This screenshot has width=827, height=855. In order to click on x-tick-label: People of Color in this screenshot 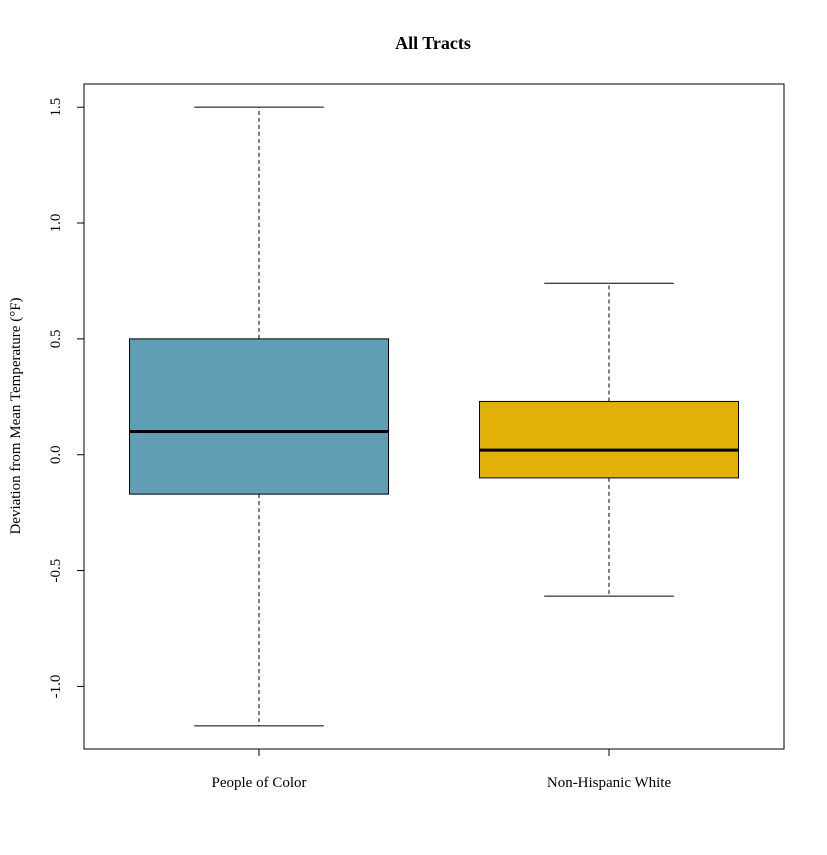, I will do `click(259, 783)`.